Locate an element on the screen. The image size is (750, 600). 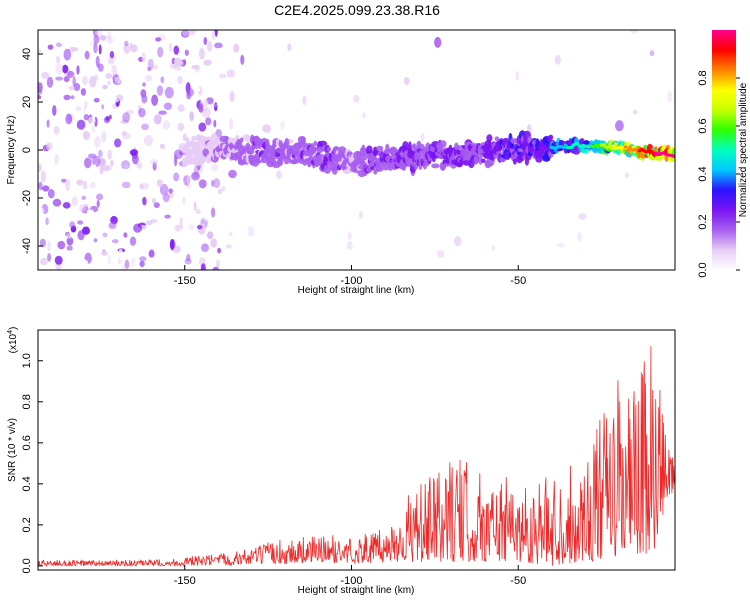
spectrogram-x-tick-label: -50 is located at coordinates (518, 281).